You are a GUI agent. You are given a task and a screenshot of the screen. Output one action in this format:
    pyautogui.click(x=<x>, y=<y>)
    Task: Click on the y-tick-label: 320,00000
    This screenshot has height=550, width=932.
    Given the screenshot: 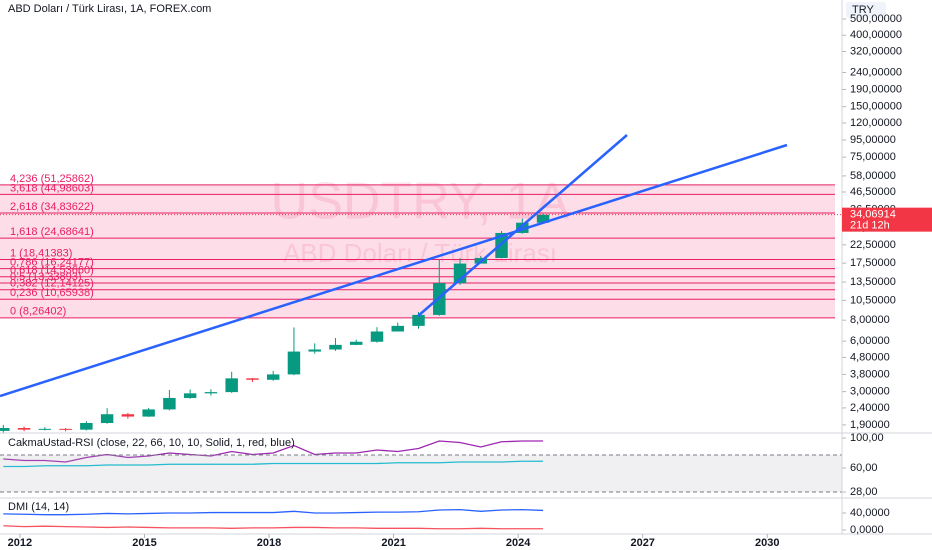 What is the action you would take?
    pyautogui.click(x=876, y=51)
    